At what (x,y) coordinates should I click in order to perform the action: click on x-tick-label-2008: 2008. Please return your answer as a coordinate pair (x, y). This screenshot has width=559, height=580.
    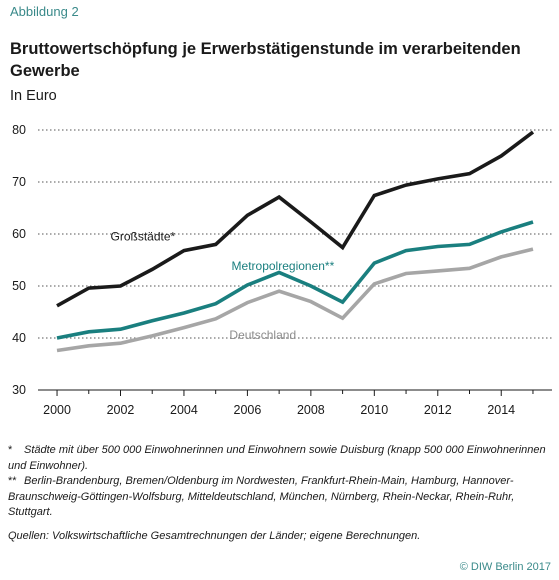
    Looking at the image, I should click on (311, 410).